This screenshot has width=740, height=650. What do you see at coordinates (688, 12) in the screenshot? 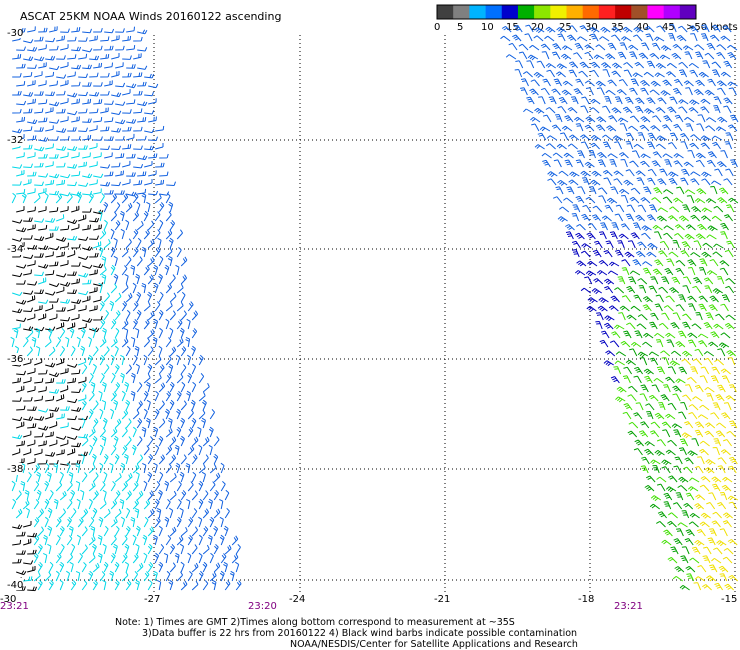
I see `legend-swatch` at bounding box center [688, 12].